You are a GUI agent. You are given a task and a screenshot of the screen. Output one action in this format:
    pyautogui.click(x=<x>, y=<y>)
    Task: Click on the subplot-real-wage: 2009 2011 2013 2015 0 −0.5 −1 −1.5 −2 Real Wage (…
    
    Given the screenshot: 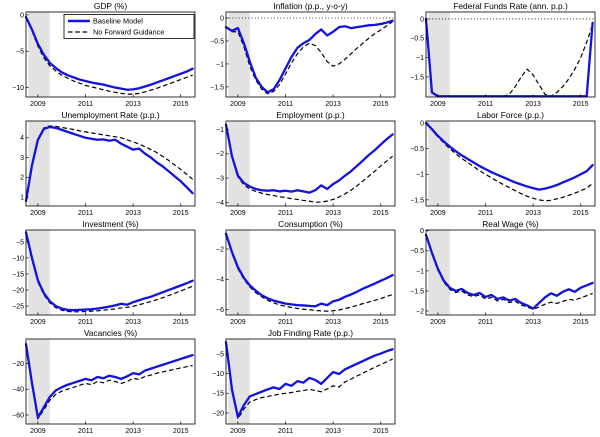 What is the action you would take?
    pyautogui.click(x=500, y=273)
    